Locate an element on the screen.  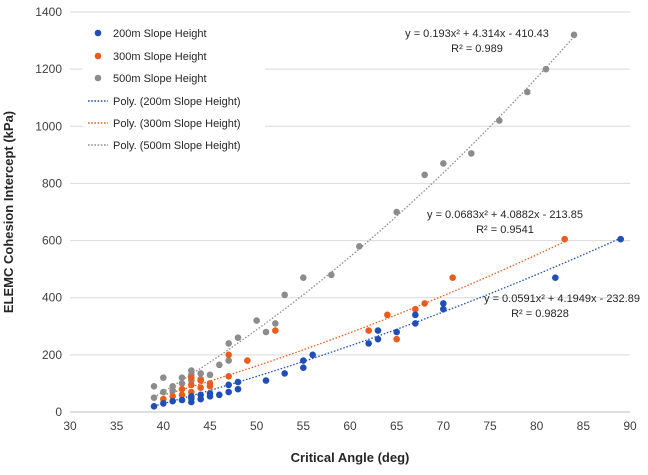
legend-trend-label-500m: Poly. (500m Slope Height) is located at coordinates (177, 146).